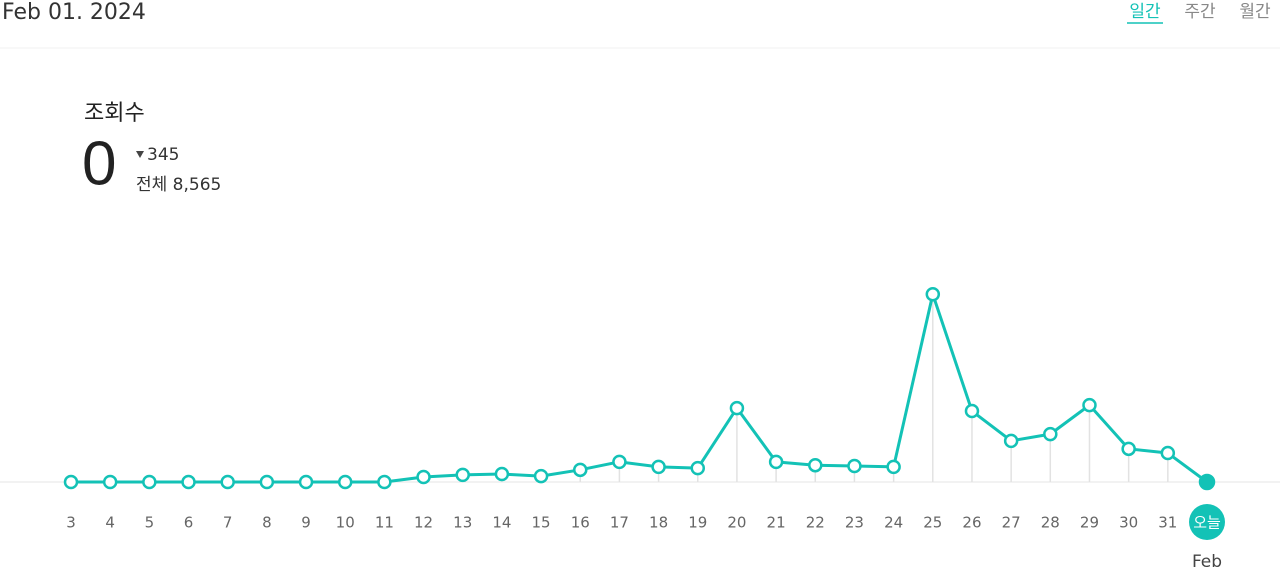 The image size is (1280, 584). What do you see at coordinates (74, 12) in the screenshot?
I see `date: Feb 01. 2024` at bounding box center [74, 12].